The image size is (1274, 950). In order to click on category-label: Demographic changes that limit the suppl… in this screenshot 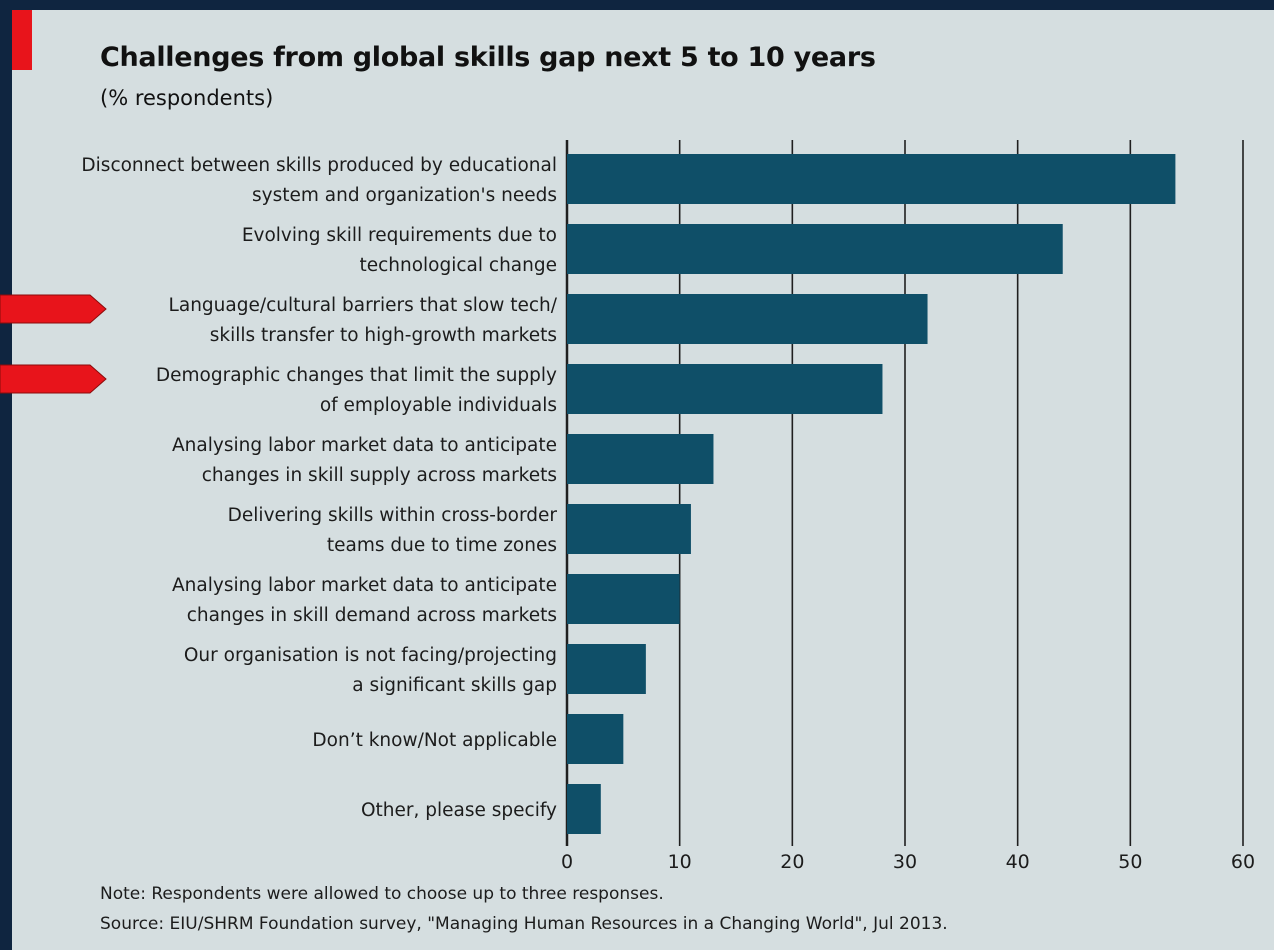, I will do `click(356, 375)`.